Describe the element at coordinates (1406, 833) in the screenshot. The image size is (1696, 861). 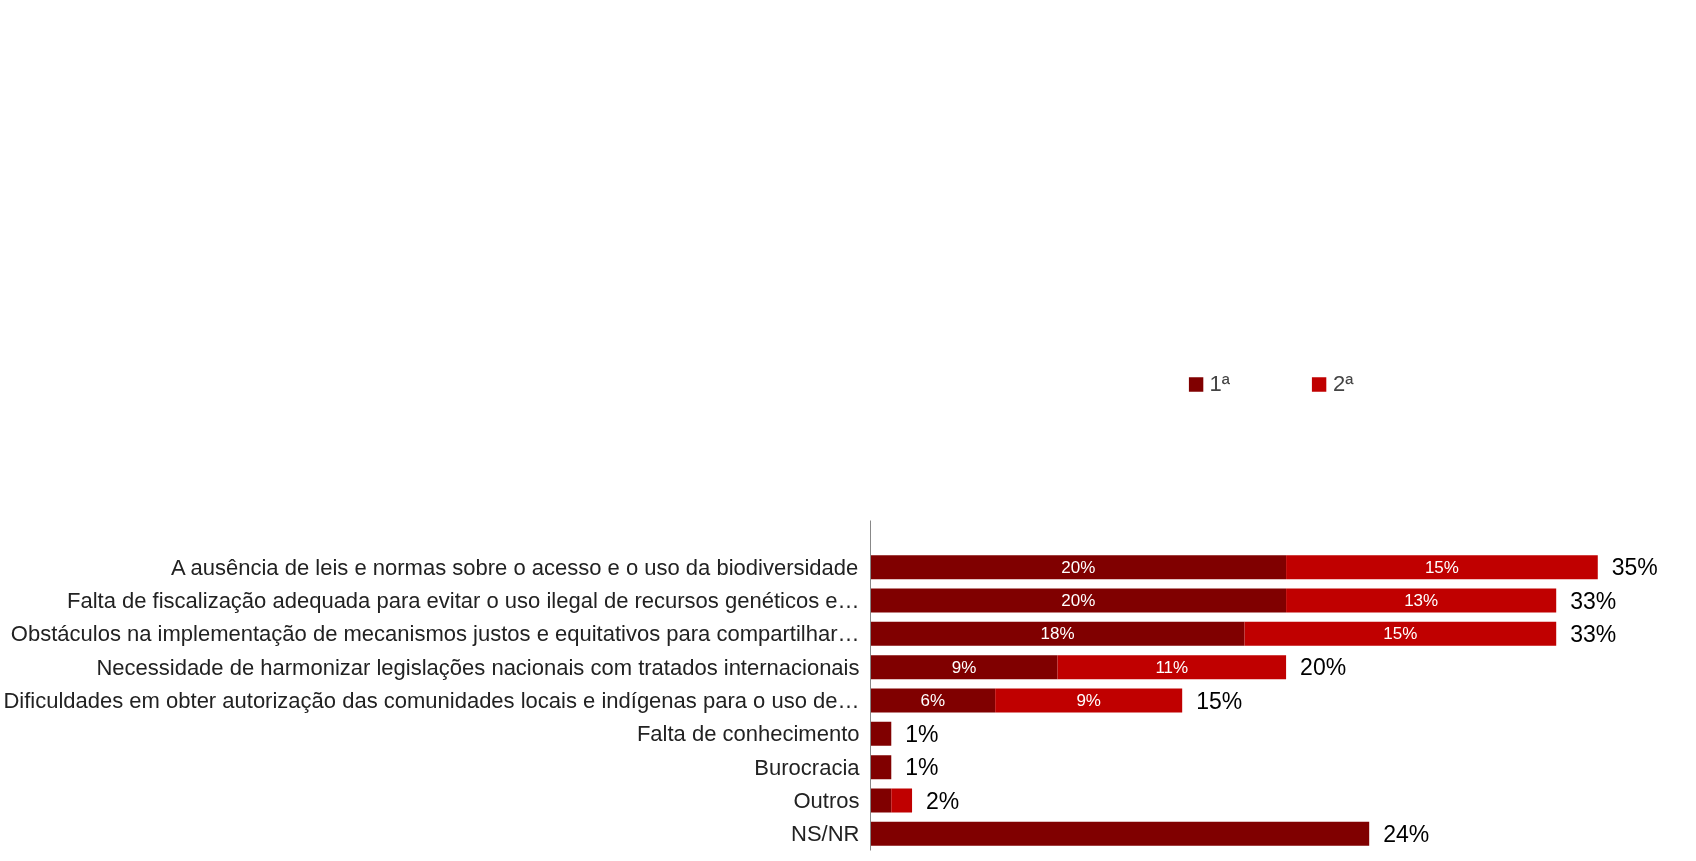
I see `total-label: 24%` at that location.